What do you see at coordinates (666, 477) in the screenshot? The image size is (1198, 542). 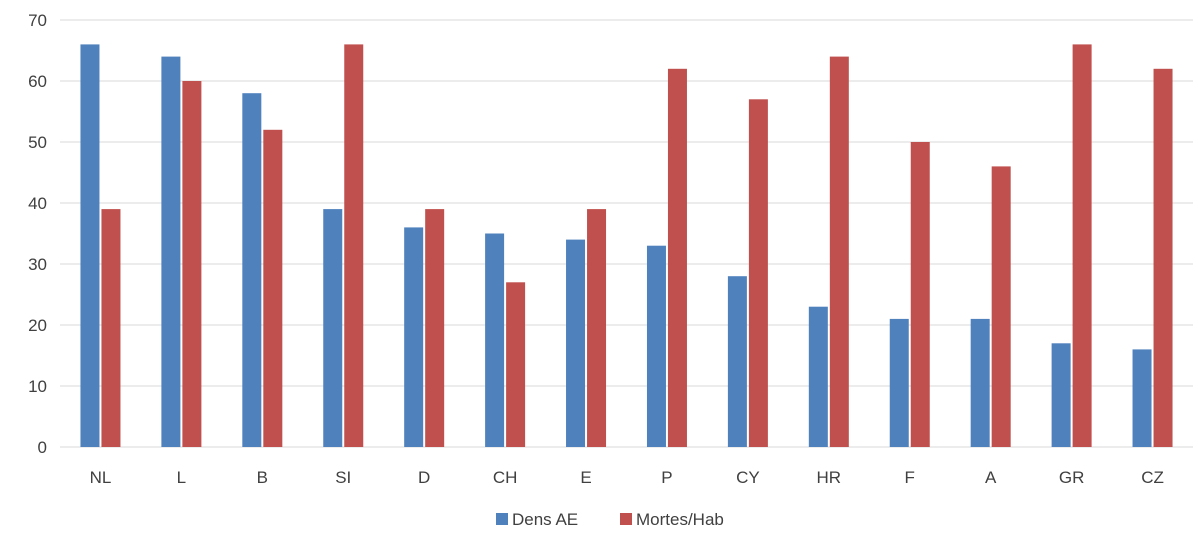 I see `x-tick-label: P` at bounding box center [666, 477].